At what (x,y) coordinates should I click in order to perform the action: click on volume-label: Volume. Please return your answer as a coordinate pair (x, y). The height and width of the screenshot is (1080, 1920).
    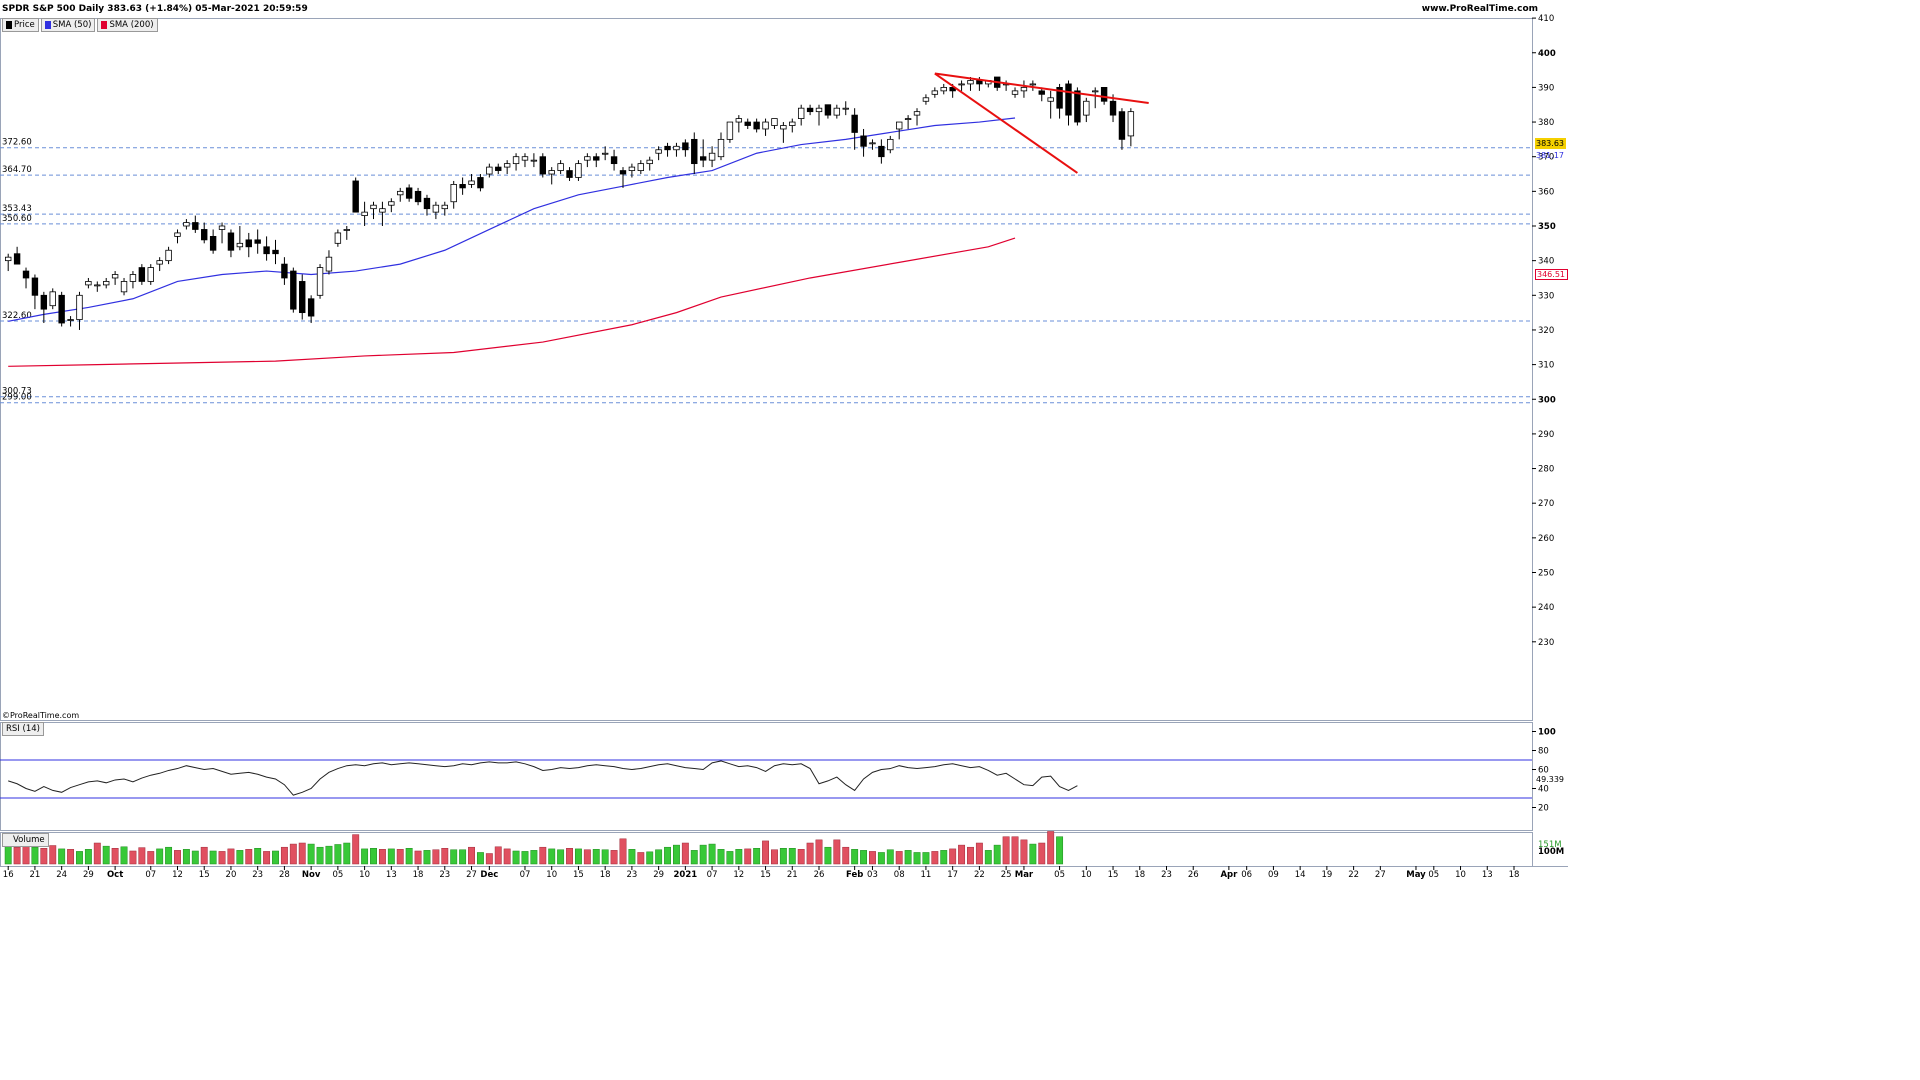
    Looking at the image, I should click on (25, 840).